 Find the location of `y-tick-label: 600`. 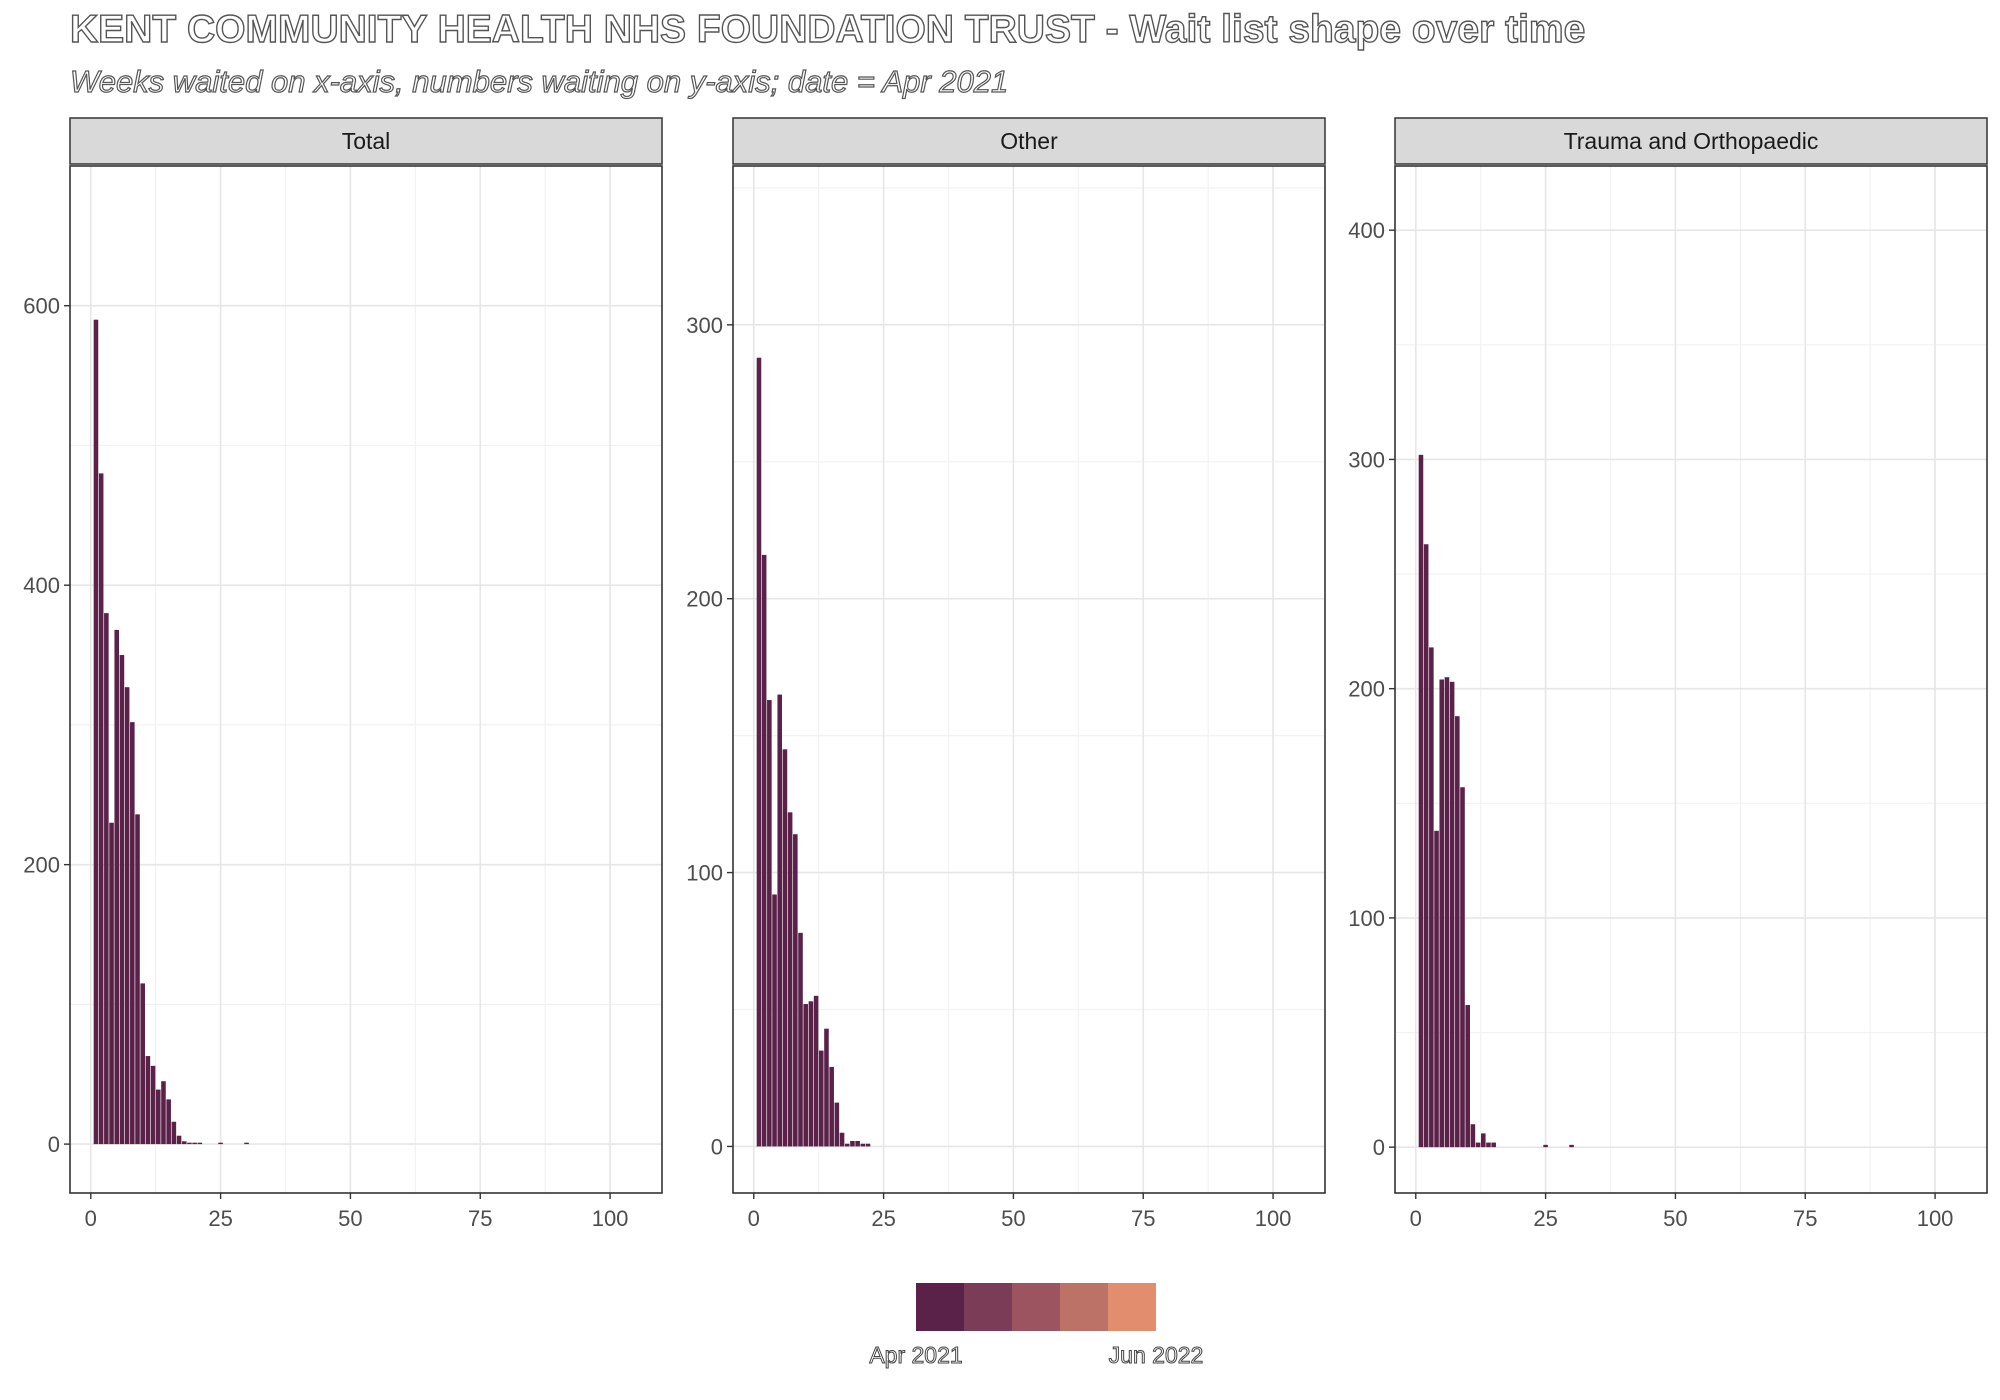

y-tick-label: 600 is located at coordinates (41, 306).